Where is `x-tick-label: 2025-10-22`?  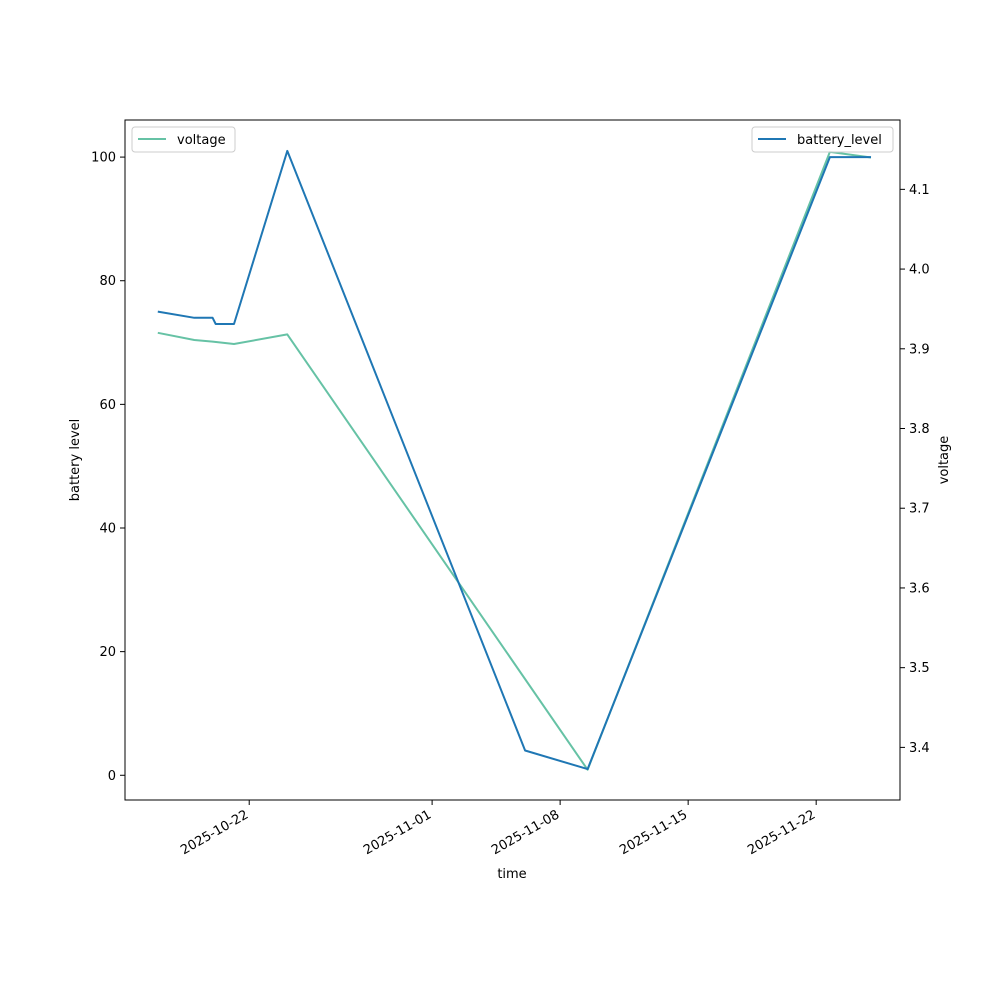 x-tick-label: 2025-10-22 is located at coordinates (214, 832).